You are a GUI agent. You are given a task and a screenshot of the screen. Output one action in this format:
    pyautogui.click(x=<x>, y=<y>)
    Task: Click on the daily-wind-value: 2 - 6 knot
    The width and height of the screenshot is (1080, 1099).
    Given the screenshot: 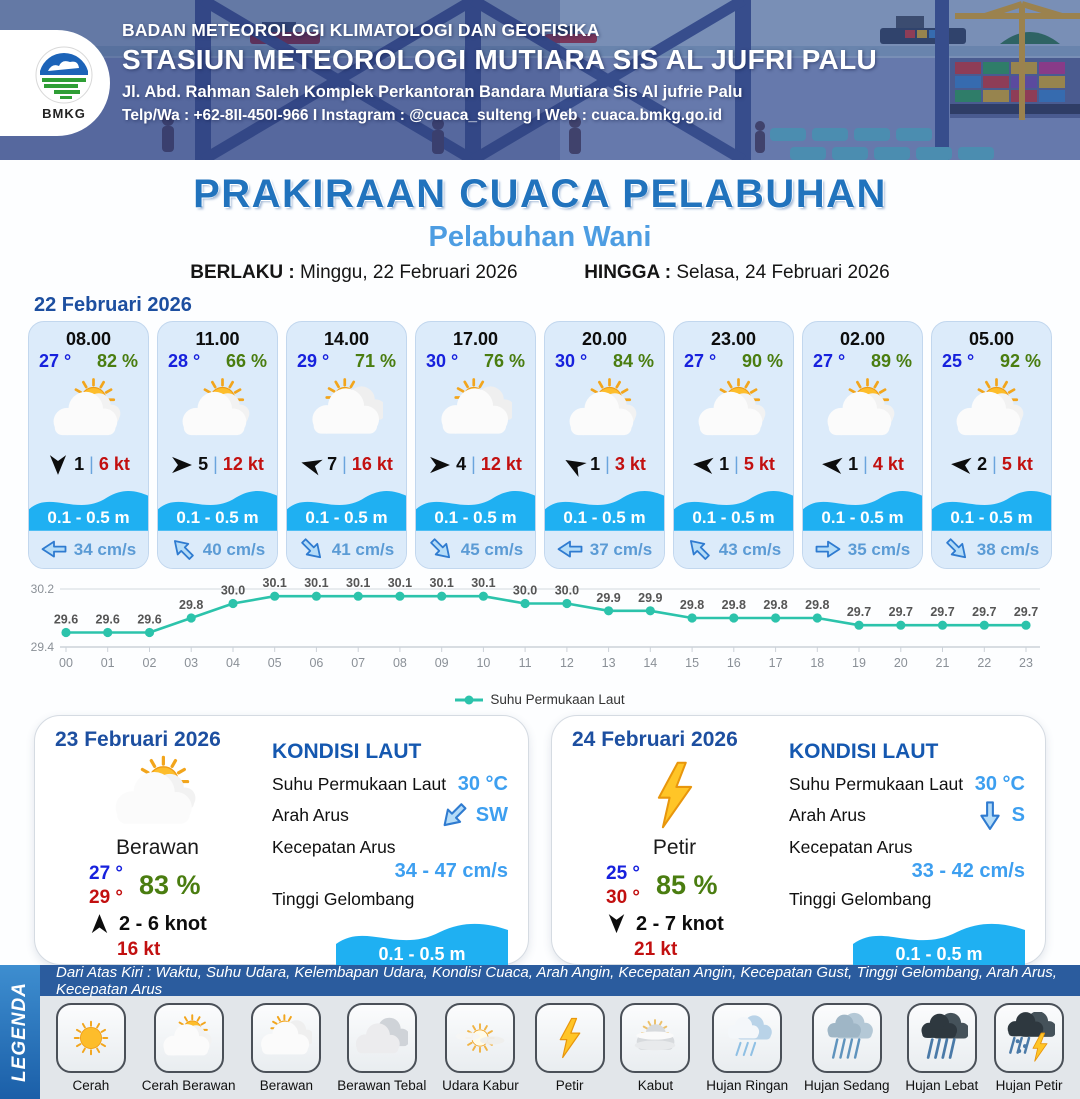 What is the action you would take?
    pyautogui.click(x=163, y=923)
    